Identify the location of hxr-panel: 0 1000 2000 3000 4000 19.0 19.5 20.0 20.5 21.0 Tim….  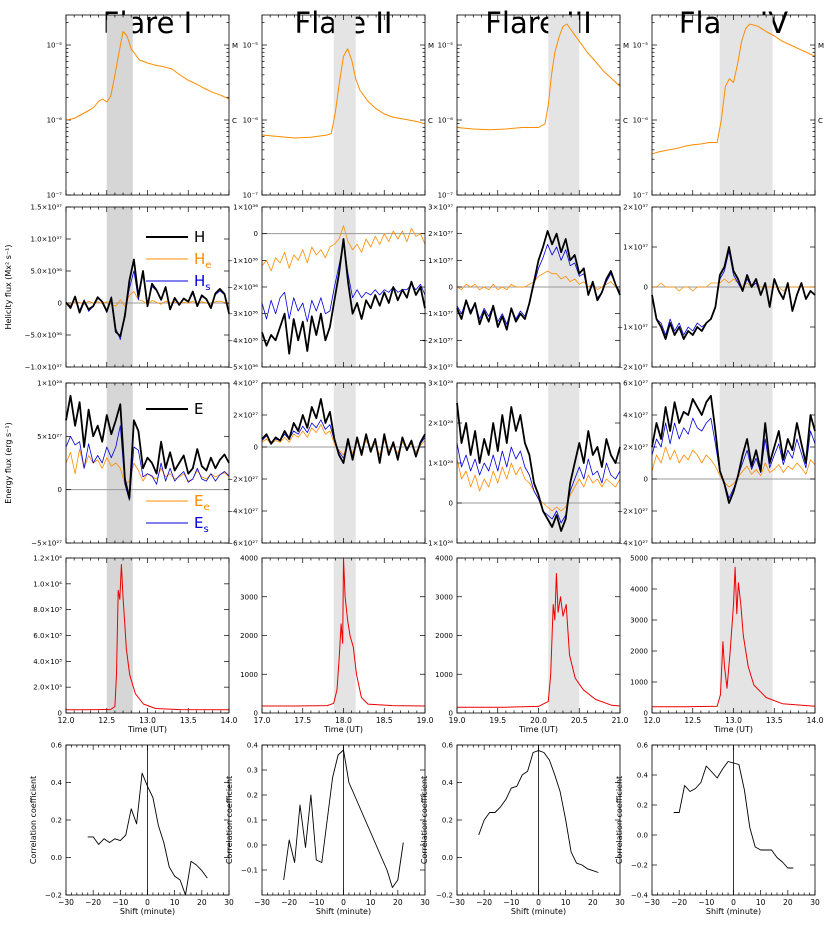
(531, 645).